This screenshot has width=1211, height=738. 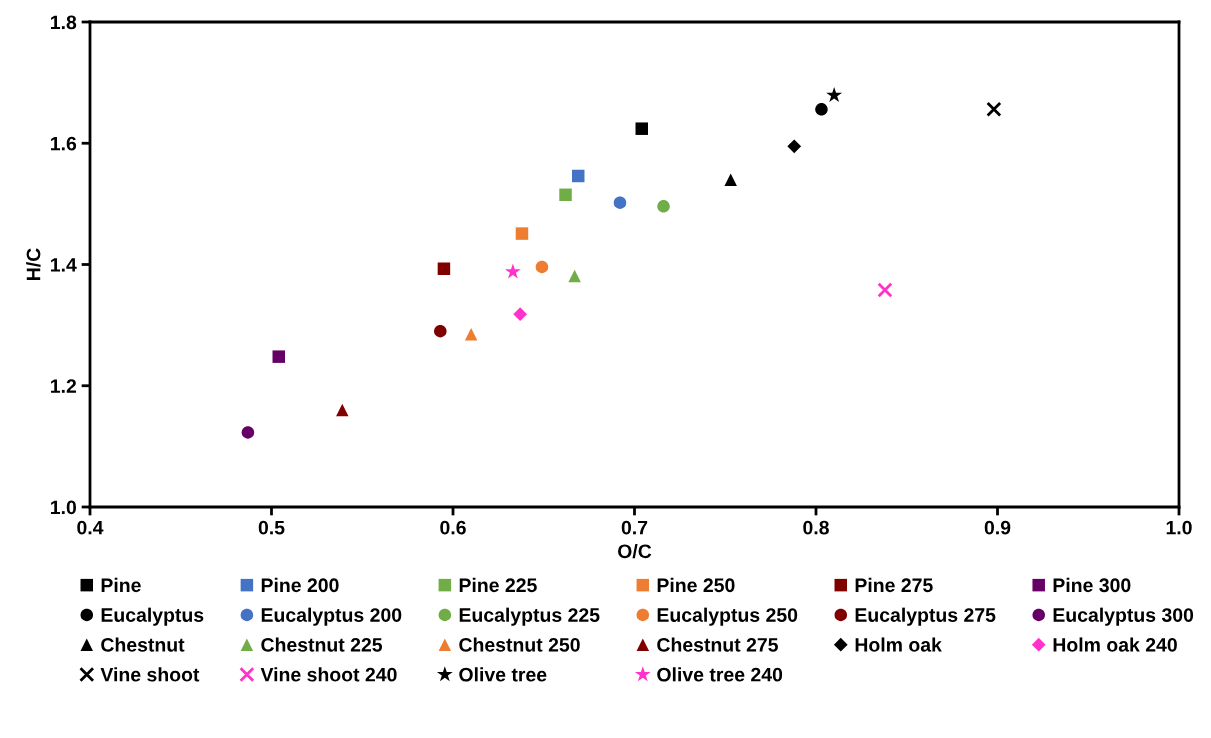 What do you see at coordinates (997, 527) in the screenshot?
I see `x-tick-label: 0.9` at bounding box center [997, 527].